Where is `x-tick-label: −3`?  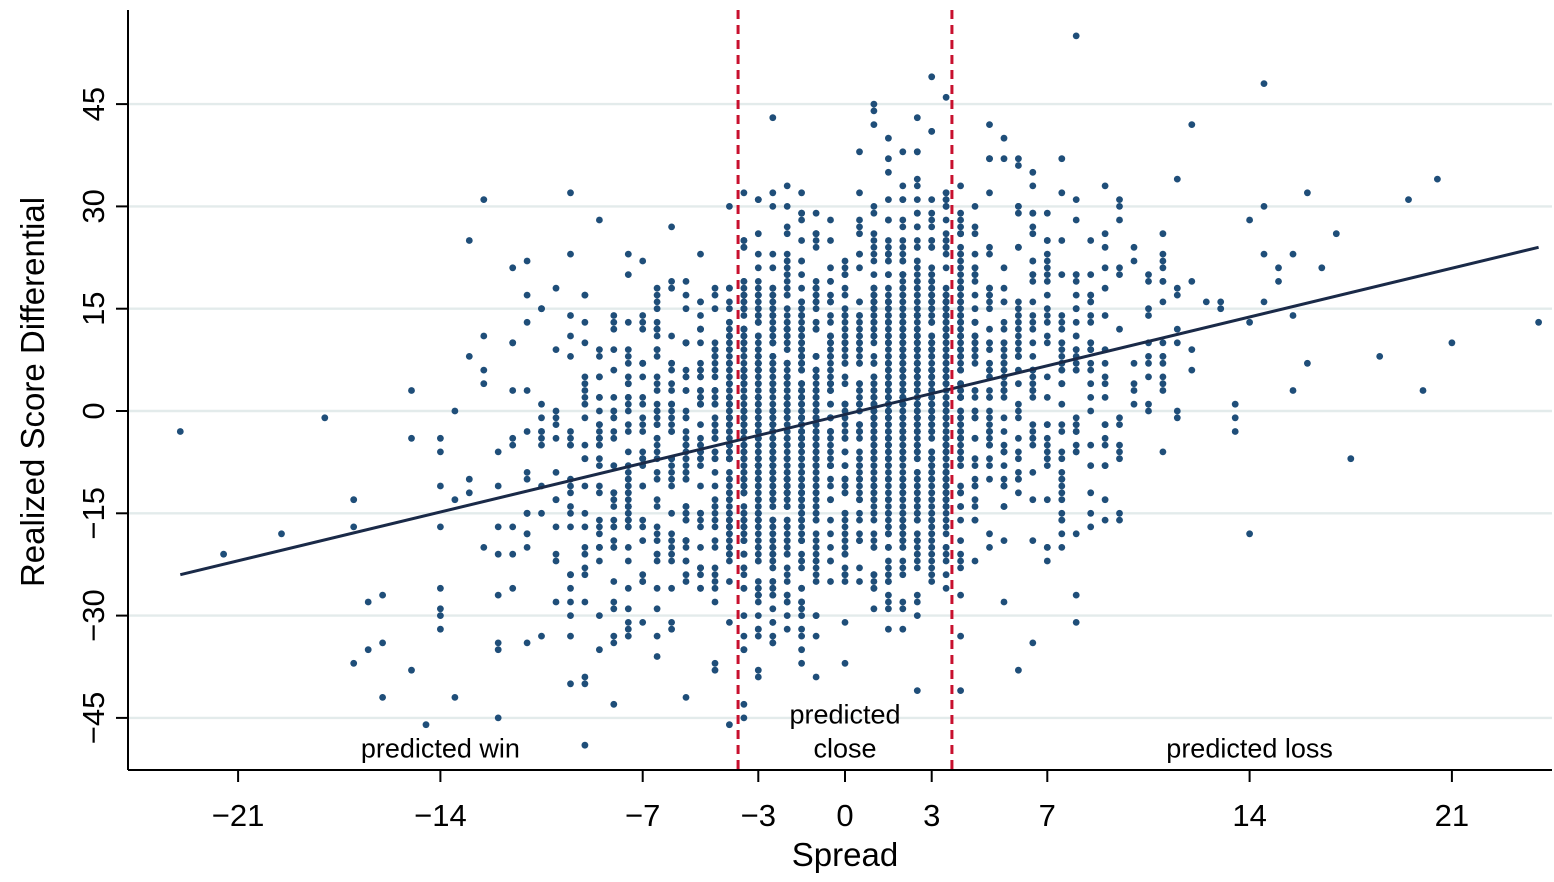
x-tick-label: −3 is located at coordinates (758, 815).